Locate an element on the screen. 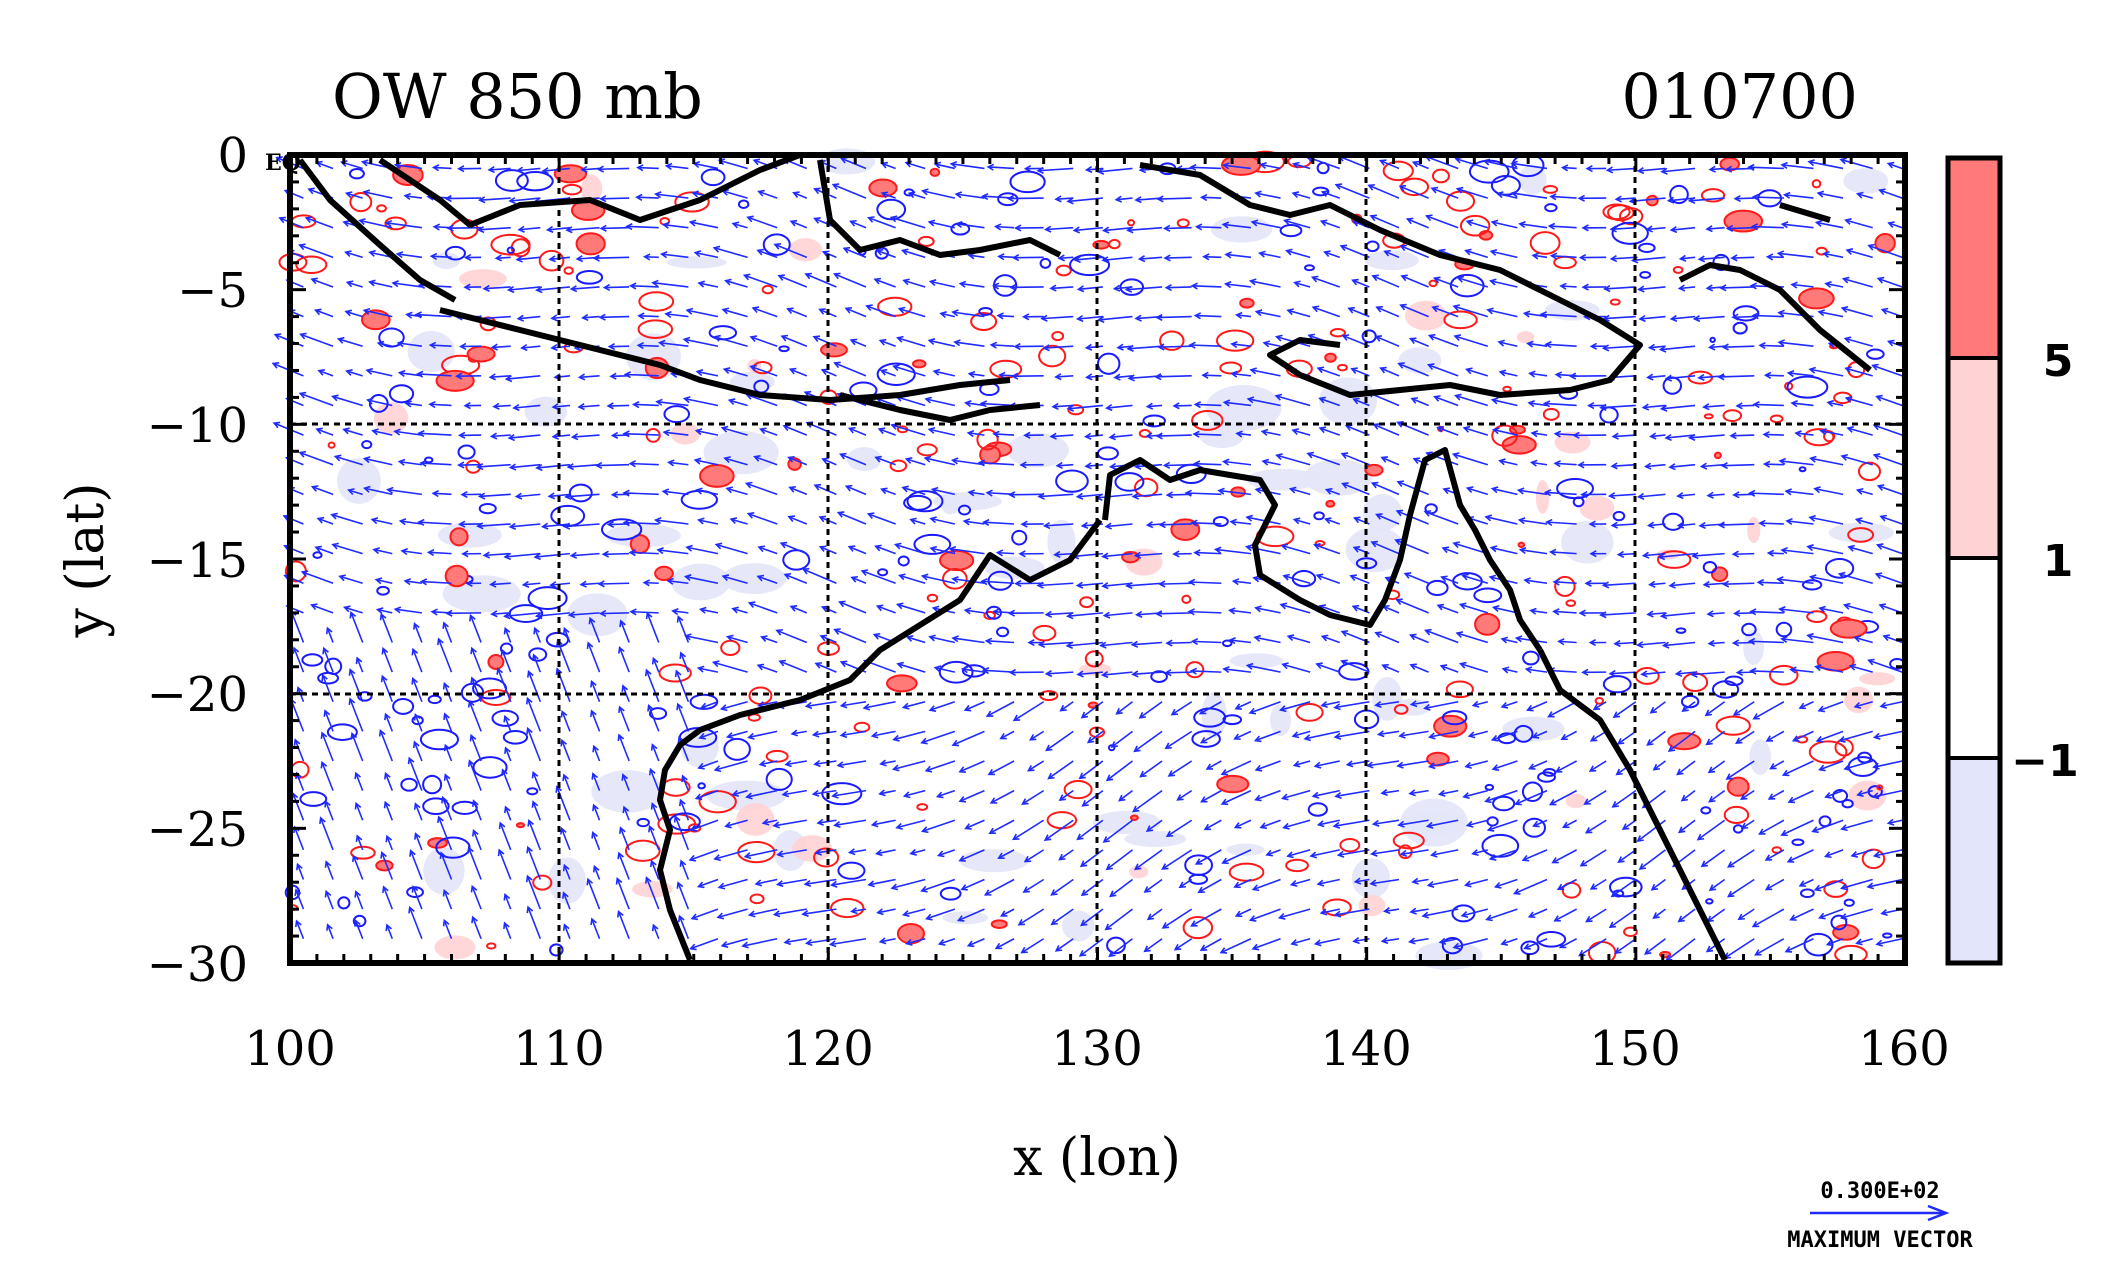 This screenshot has height=1263, width=2111. negative-ow-contour is located at coordinates (589, 277).